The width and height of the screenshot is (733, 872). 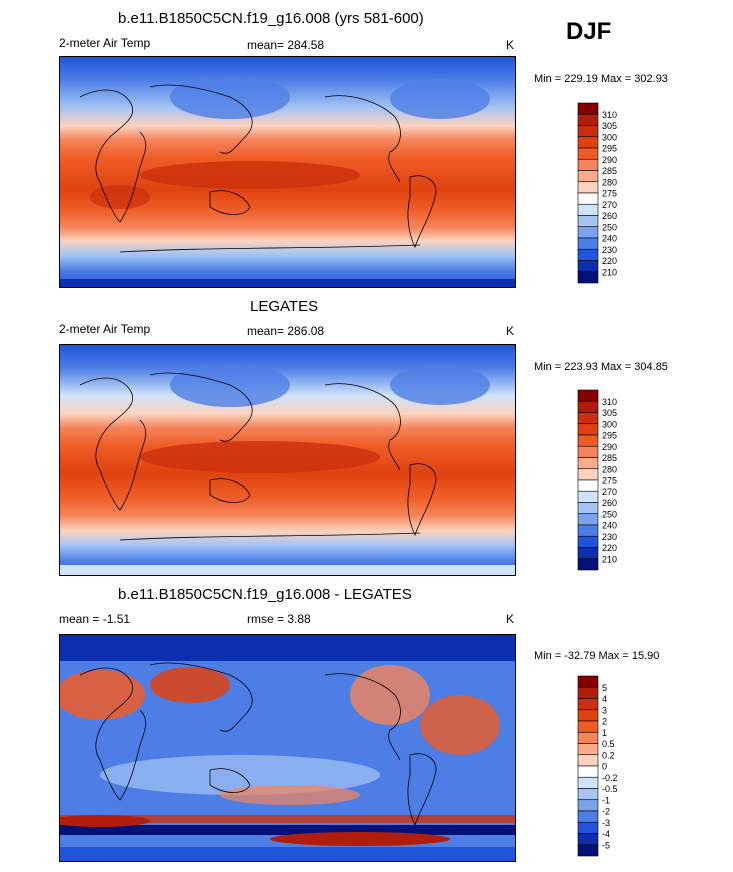 I want to click on panel3-title: b.e11.B1850C5CN.f19_g16.008 - LEGATES, so click(x=265, y=594).